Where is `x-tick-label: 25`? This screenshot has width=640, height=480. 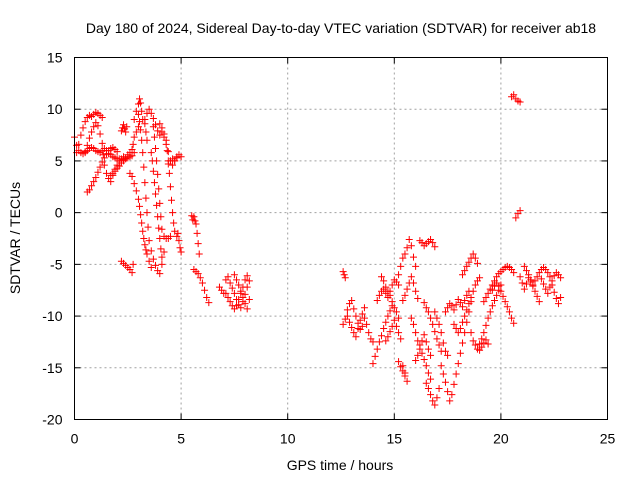
x-tick-label: 25 is located at coordinates (608, 439).